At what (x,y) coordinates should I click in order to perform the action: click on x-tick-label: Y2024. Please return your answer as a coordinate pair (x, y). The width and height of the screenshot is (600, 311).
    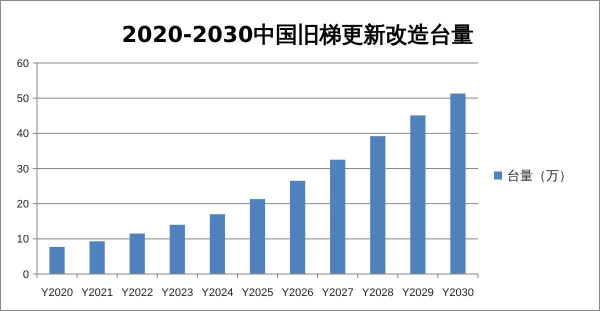
    Looking at the image, I should click on (218, 293).